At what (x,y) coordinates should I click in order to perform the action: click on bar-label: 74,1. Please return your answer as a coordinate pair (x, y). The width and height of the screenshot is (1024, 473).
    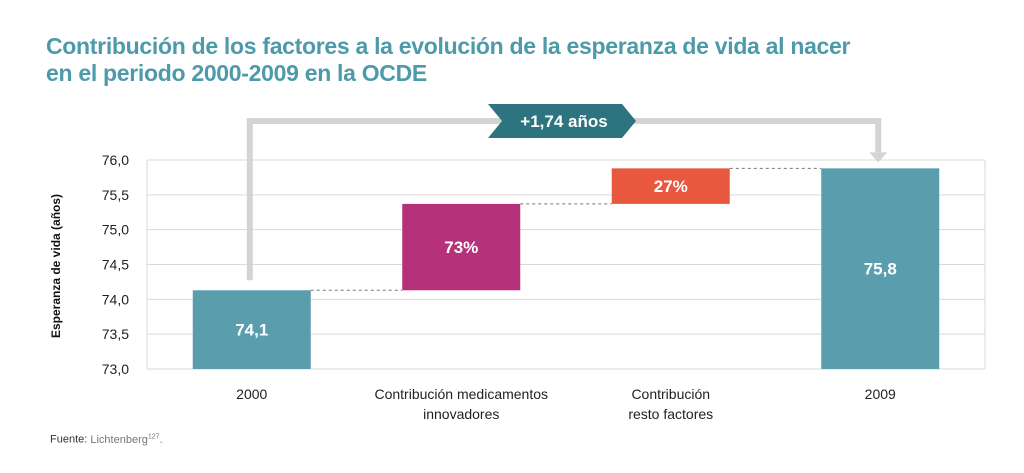
    Looking at the image, I should click on (251, 330).